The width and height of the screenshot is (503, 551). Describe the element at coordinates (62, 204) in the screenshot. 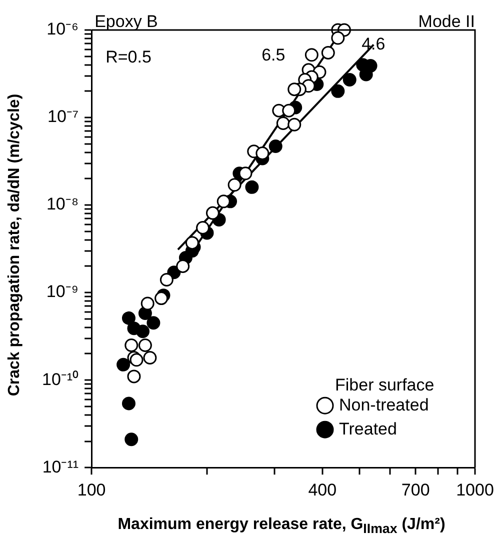

I see `y-tick-label: 10⁻⁸` at that location.